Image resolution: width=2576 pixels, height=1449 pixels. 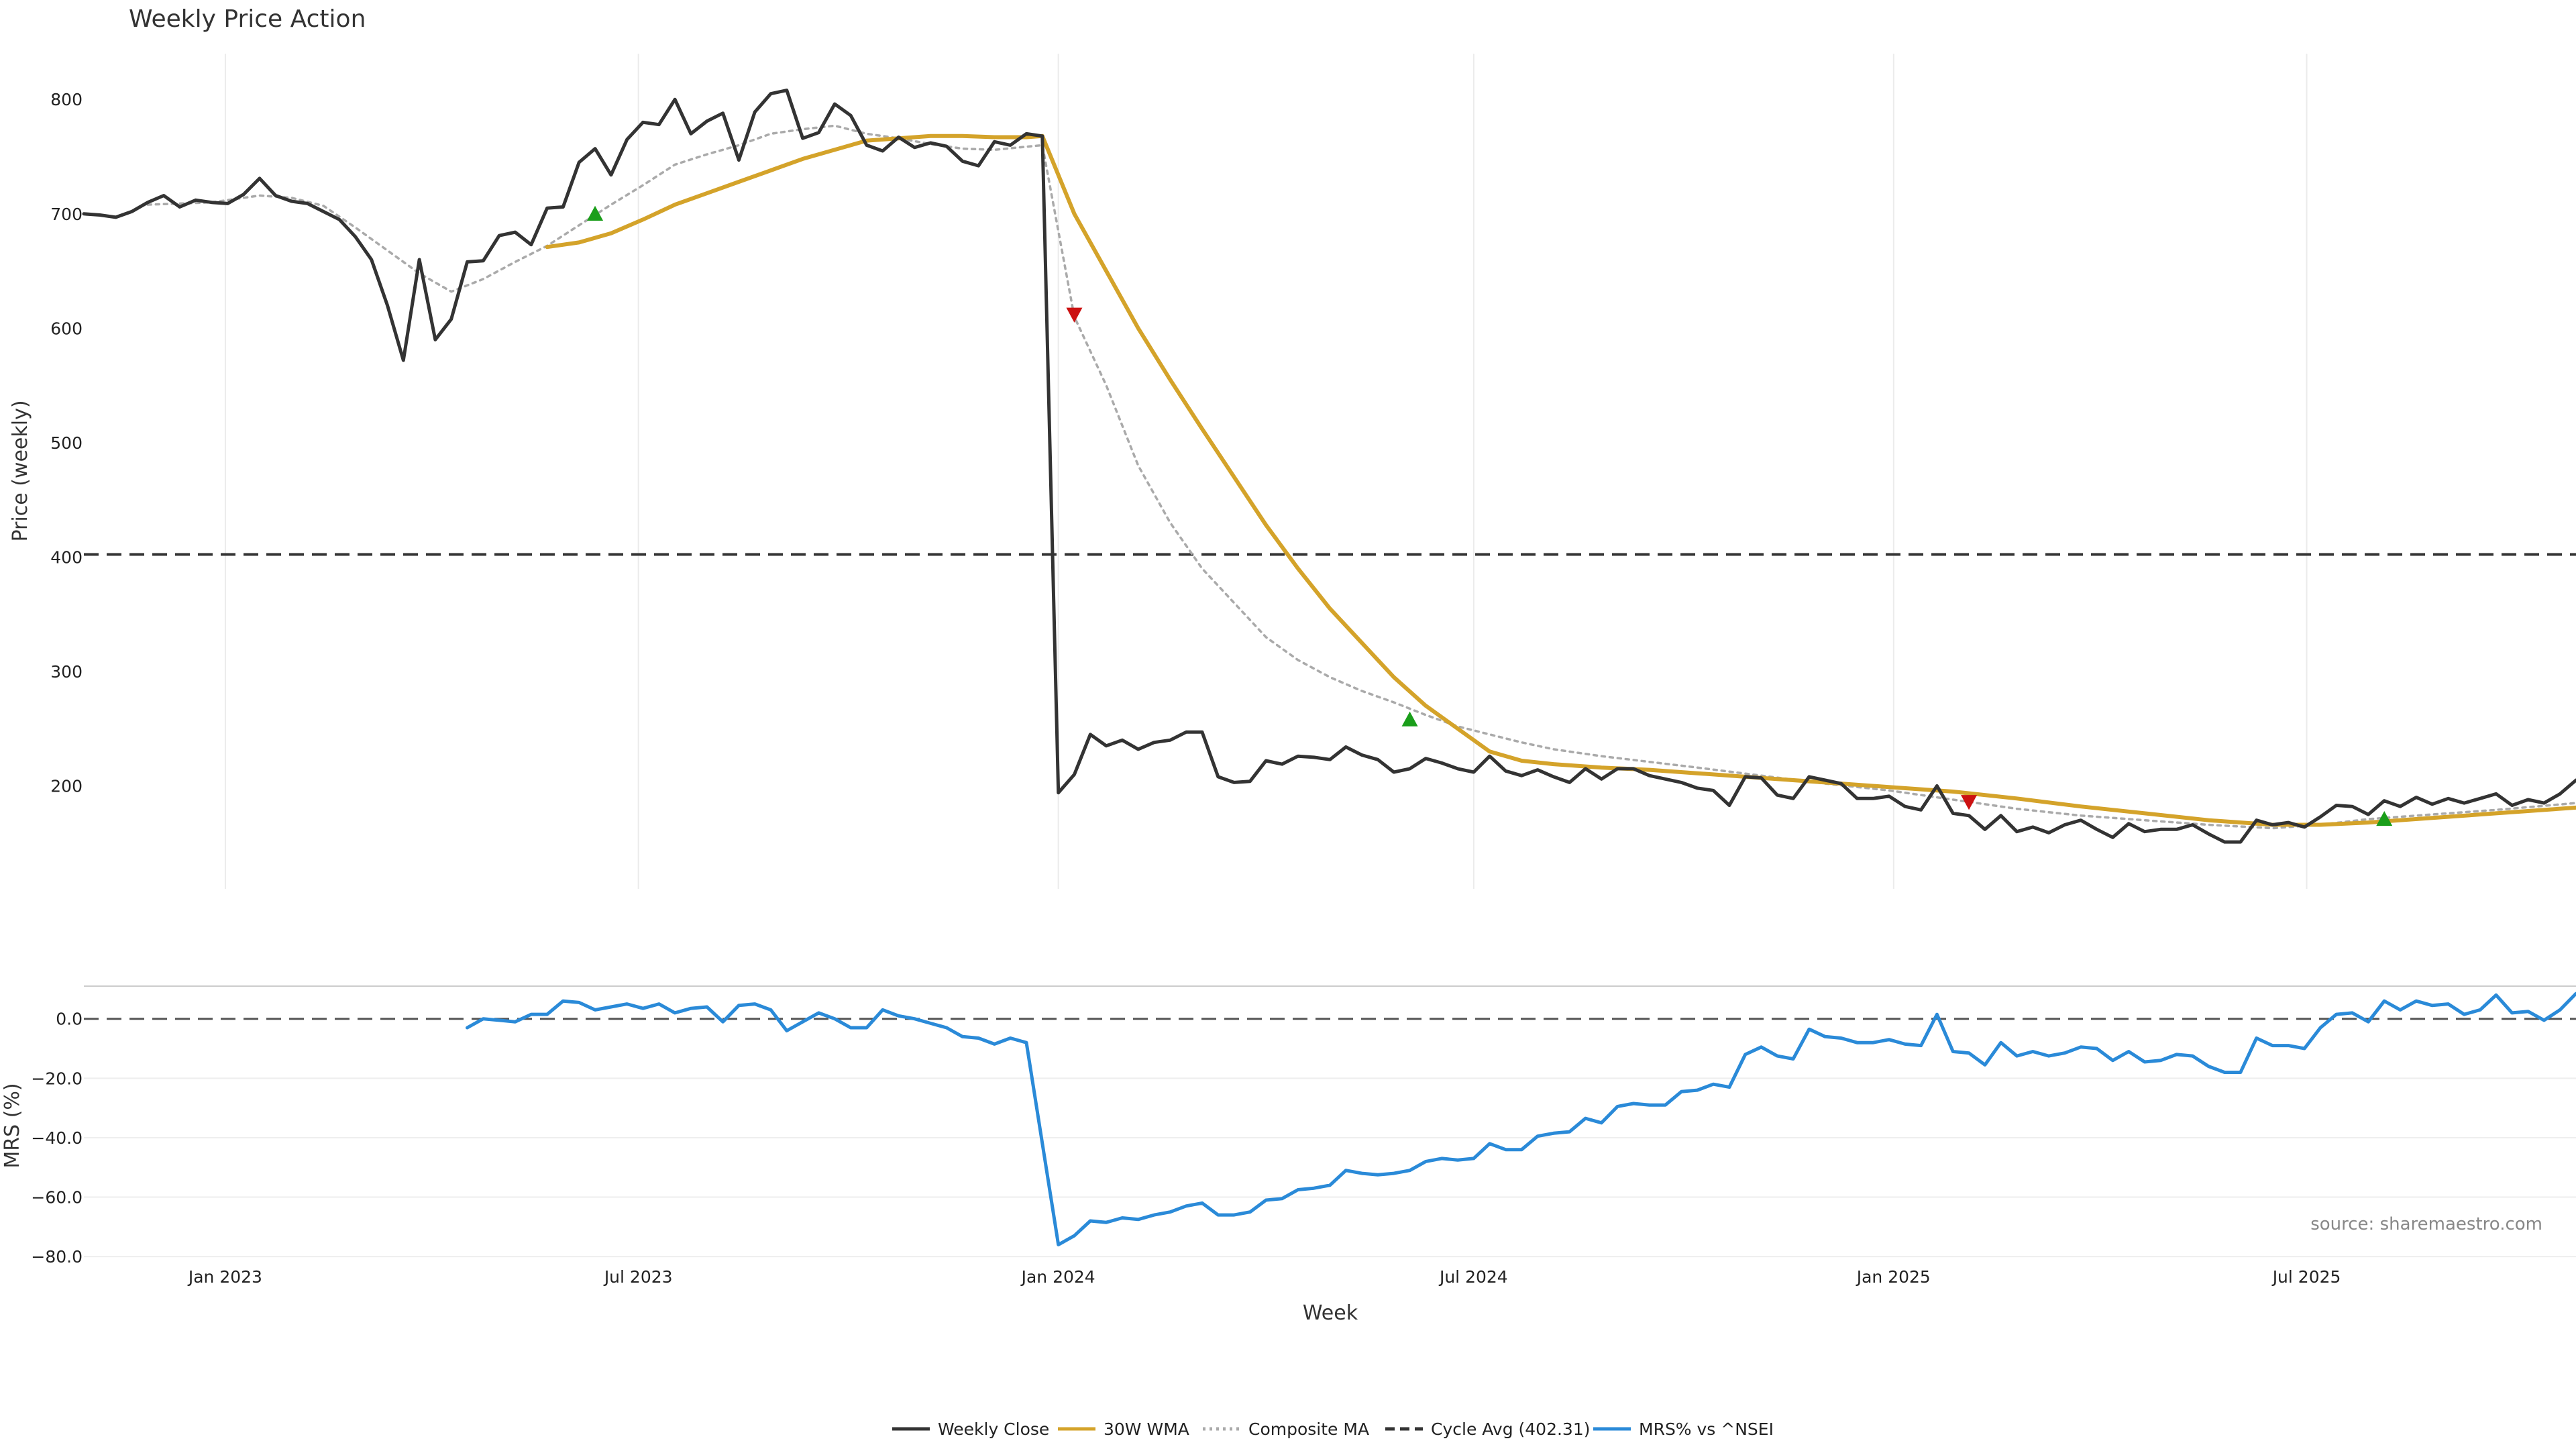 I want to click on mrs-y-tick-label: −20.0, so click(x=57, y=1078).